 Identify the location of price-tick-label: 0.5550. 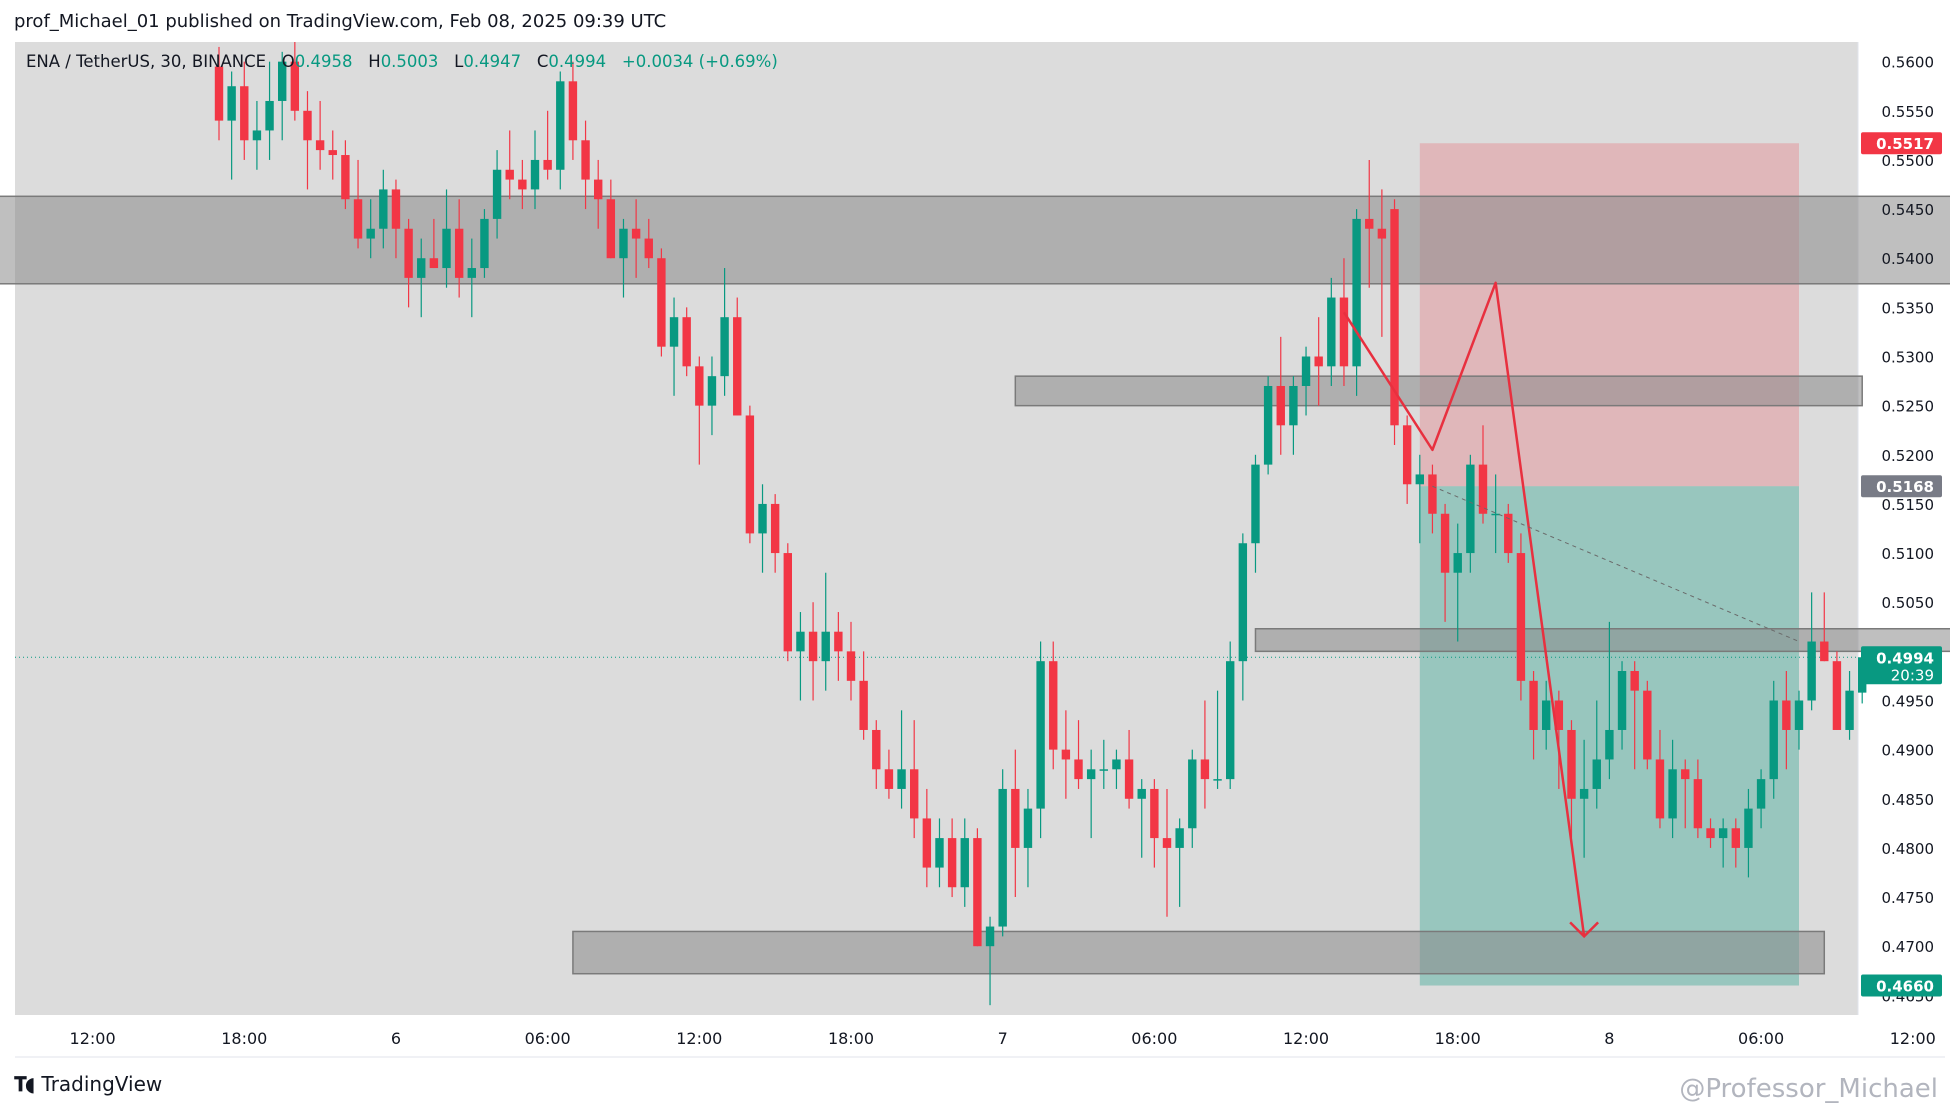
(1908, 112).